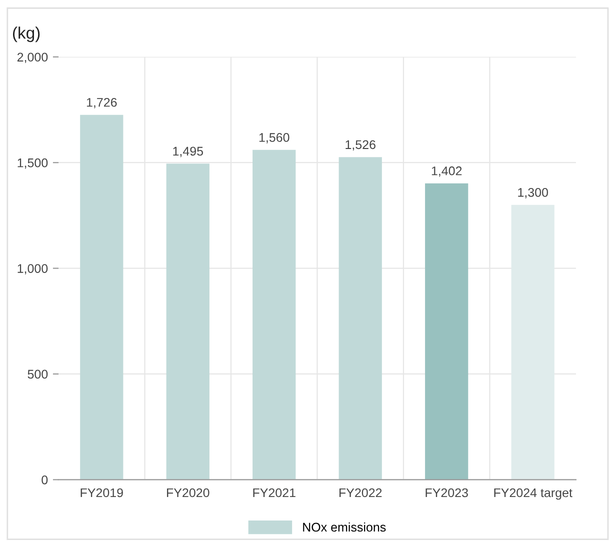 The width and height of the screenshot is (616, 542). Describe the element at coordinates (101, 103) in the screenshot. I see `text: 1,726` at that location.